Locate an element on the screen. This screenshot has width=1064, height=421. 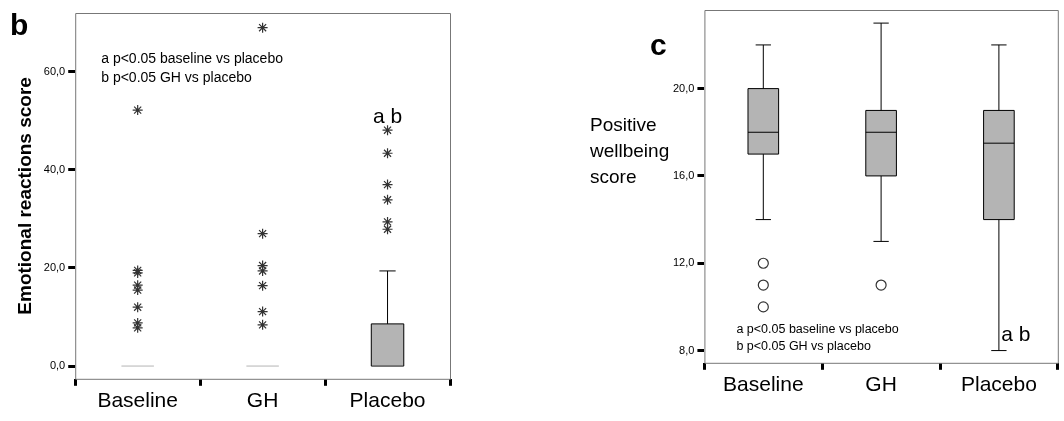
y-tick-label: 40,0 is located at coordinates (54, 168).